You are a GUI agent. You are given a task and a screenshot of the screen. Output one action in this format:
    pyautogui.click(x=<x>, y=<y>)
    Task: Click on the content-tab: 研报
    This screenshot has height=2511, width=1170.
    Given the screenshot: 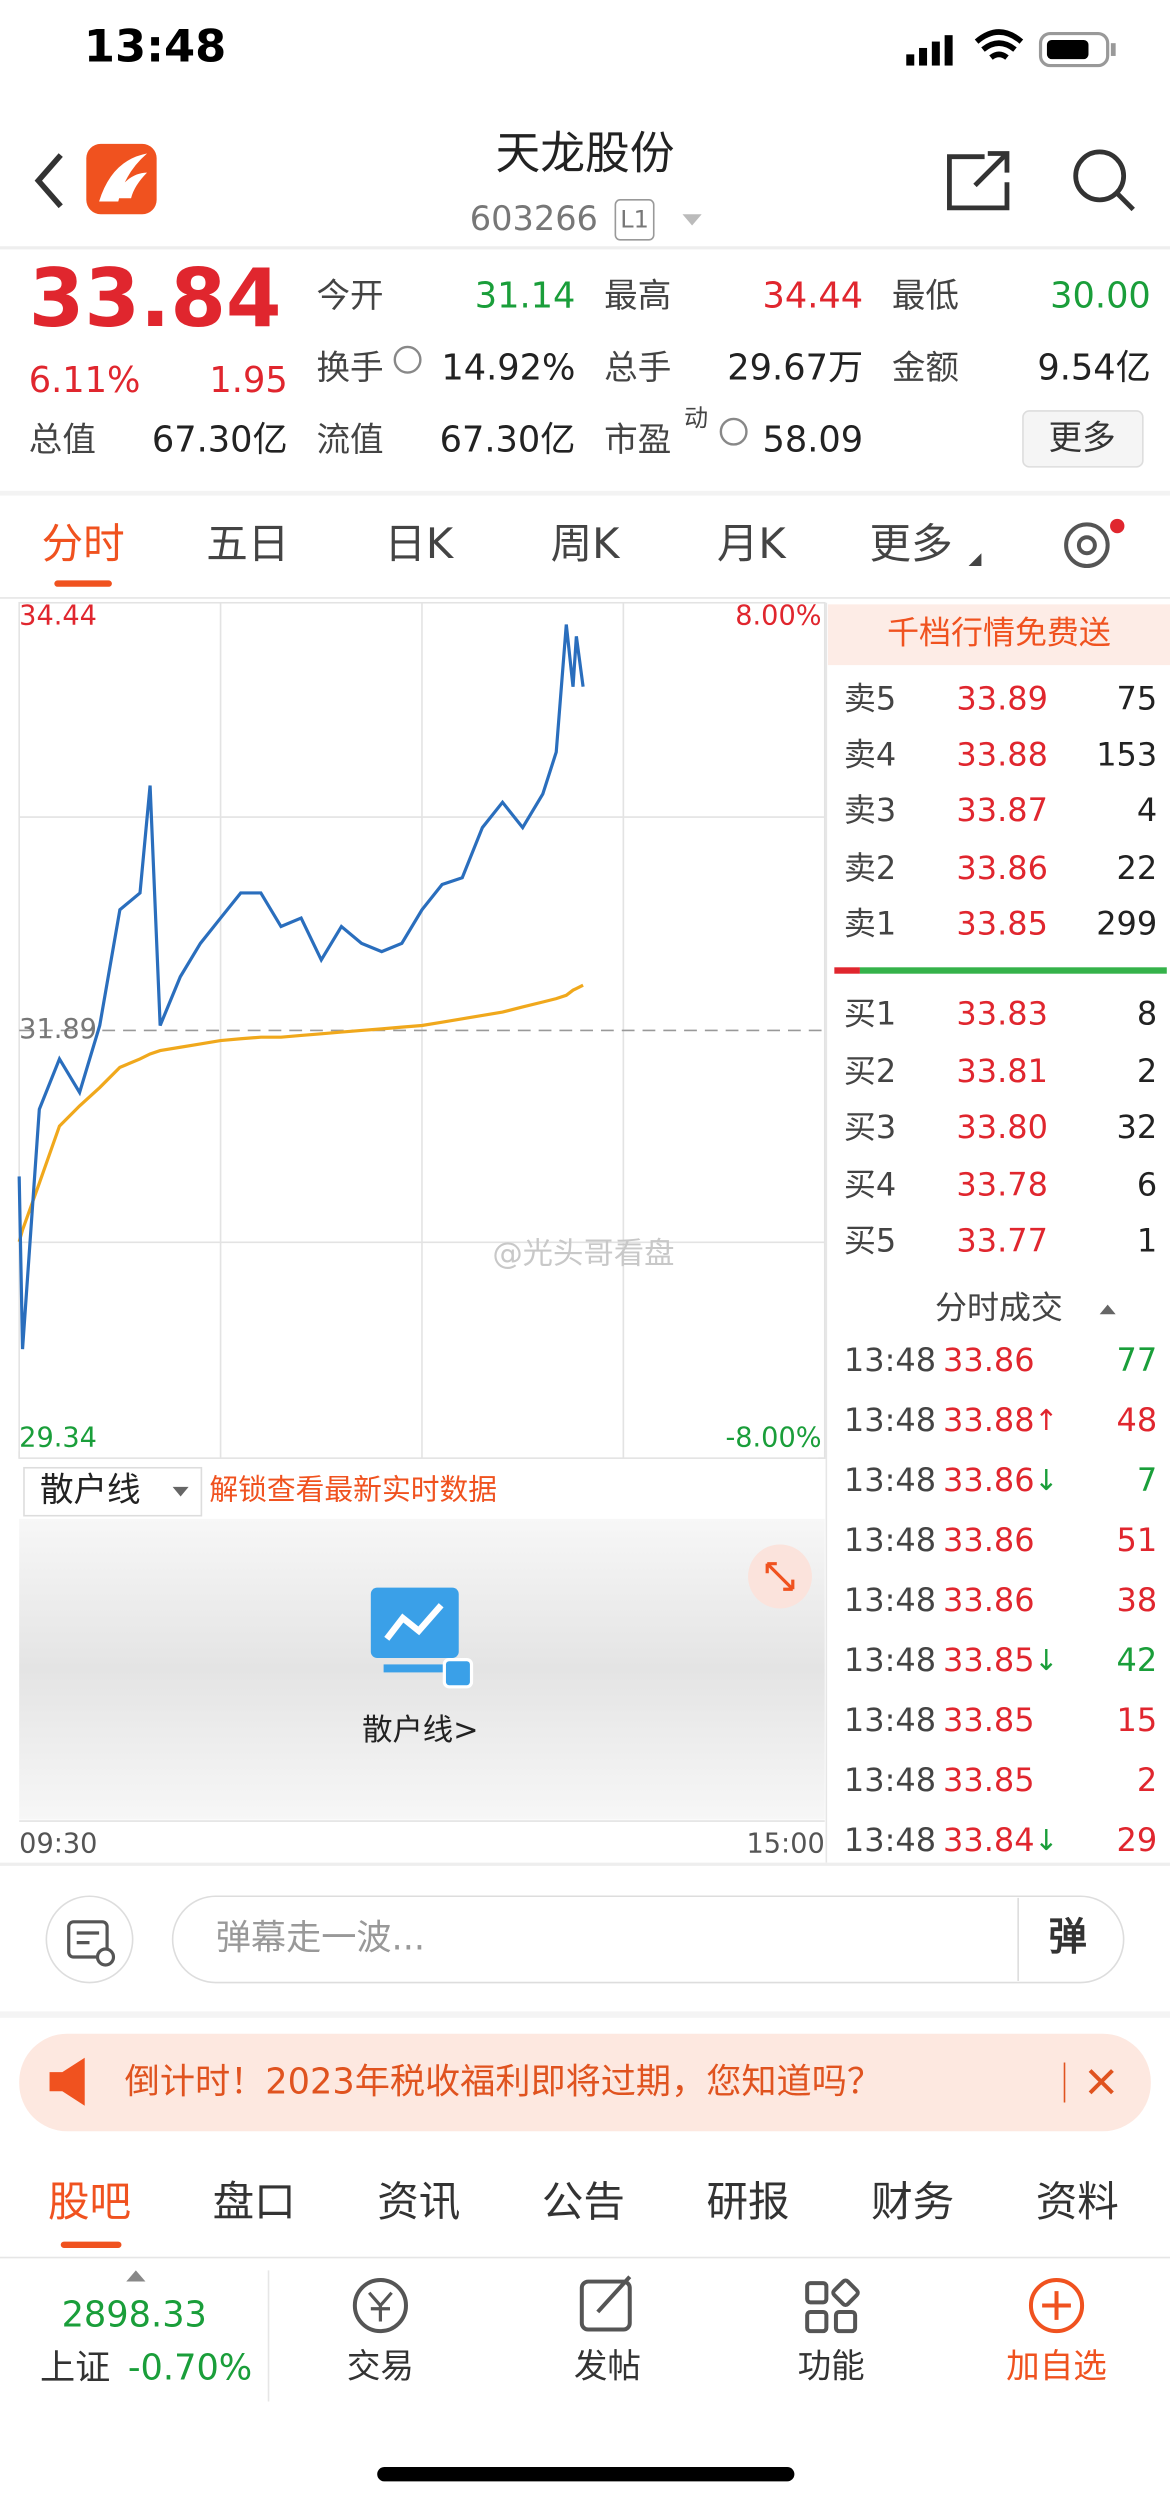 What is the action you would take?
    pyautogui.click(x=747, y=2201)
    